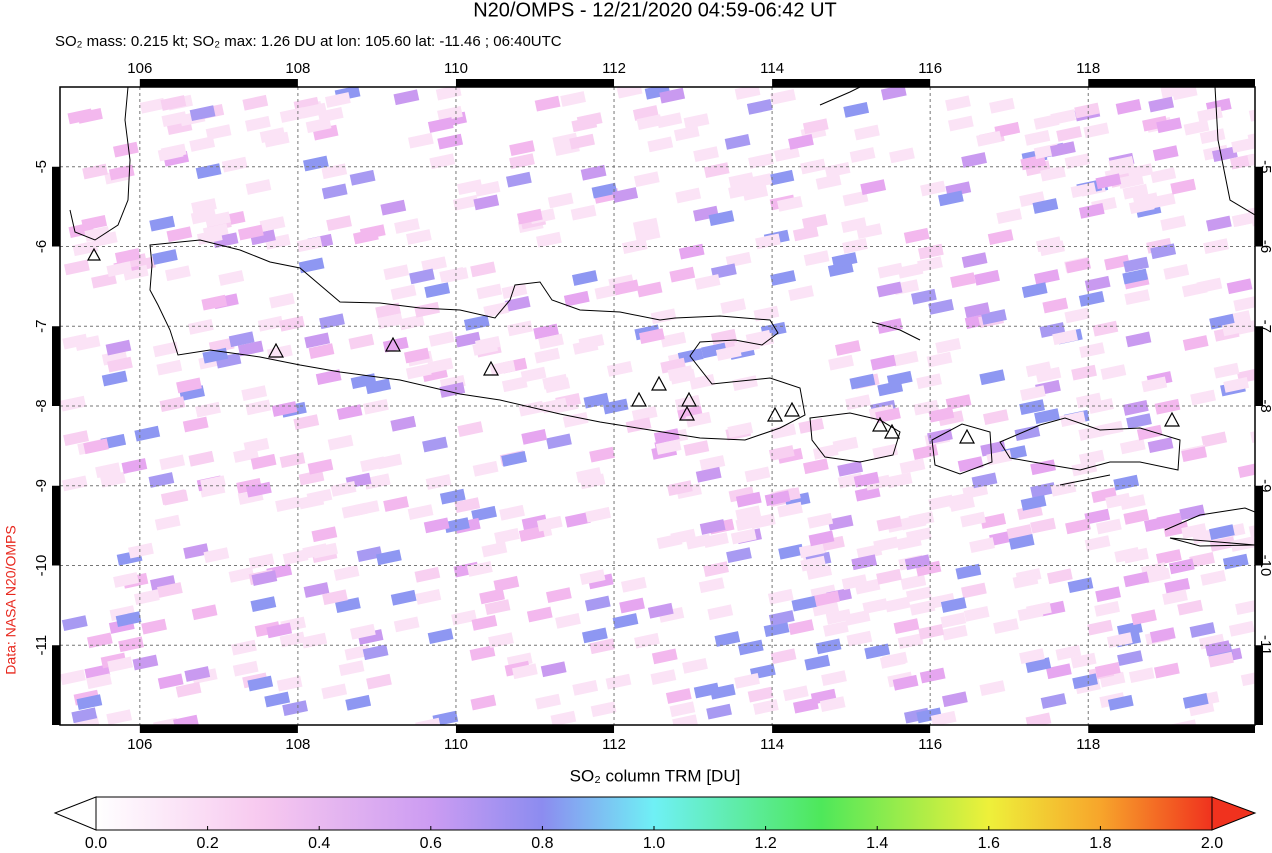 The height and width of the screenshot is (853, 1272). Describe the element at coordinates (989, 843) in the screenshot. I see `colorbar-tick-label: 1.6` at that location.